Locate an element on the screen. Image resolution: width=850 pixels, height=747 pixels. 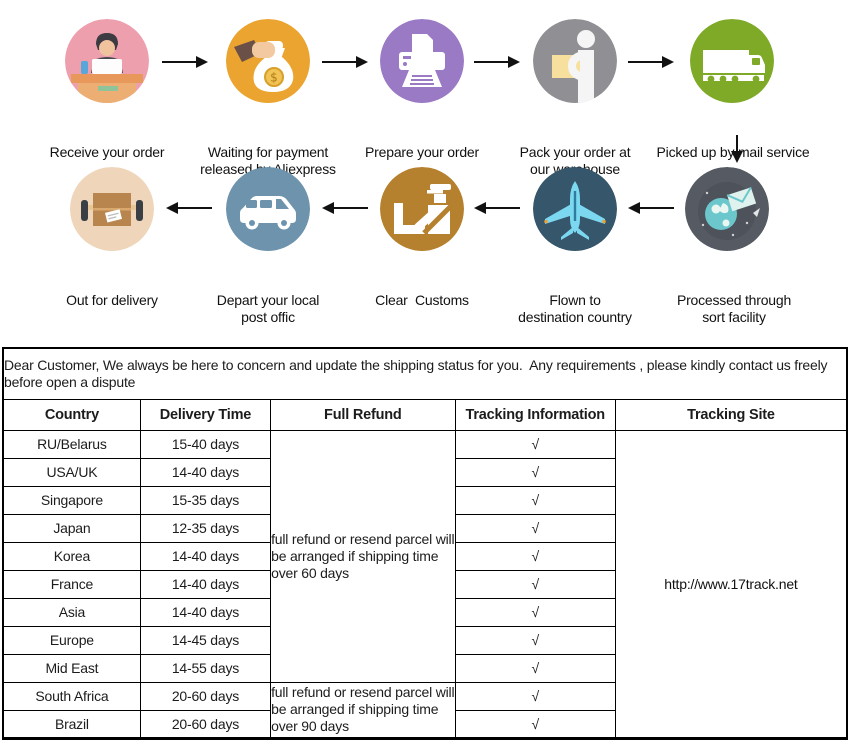
tracking-site-link: http://www.17track.net is located at coordinates (731, 583).